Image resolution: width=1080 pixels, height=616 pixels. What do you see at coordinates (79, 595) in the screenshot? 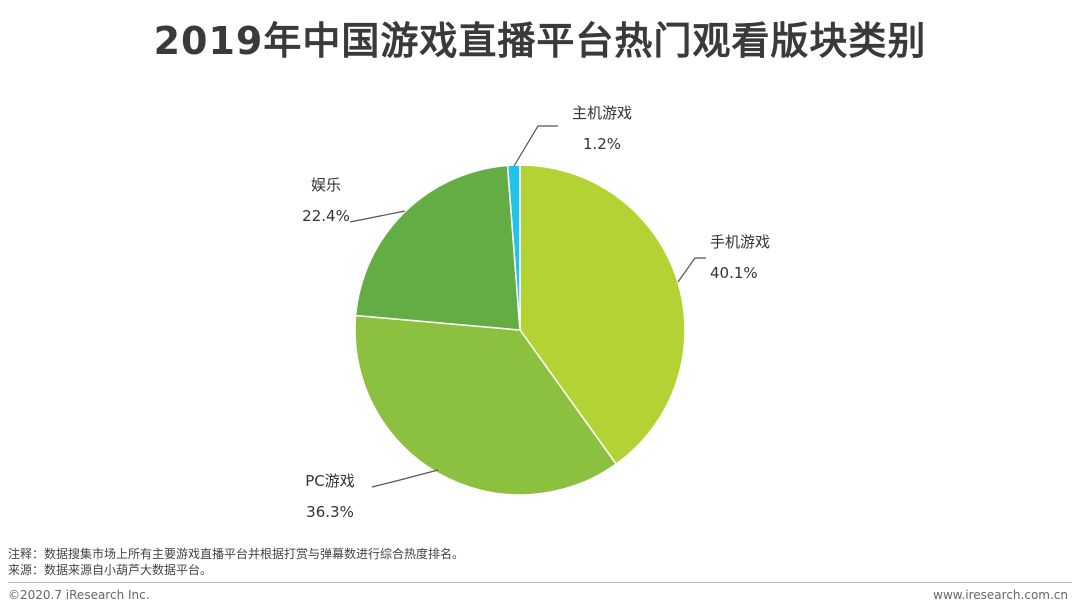
I see `copyright-text: ©2020.7 iResearch Inc.` at bounding box center [79, 595].